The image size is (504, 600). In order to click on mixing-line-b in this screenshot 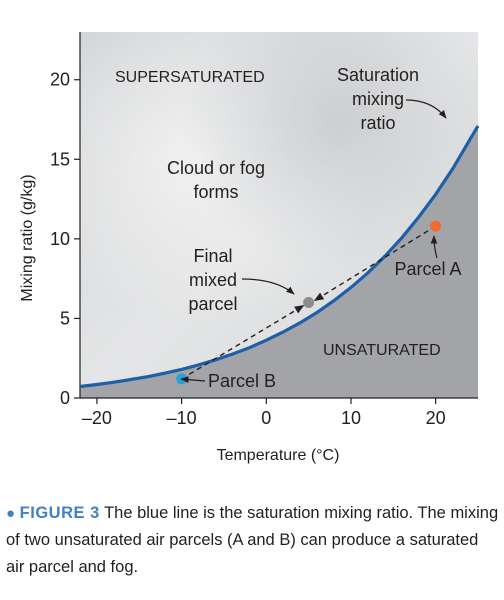, I will do `click(243, 342)`.